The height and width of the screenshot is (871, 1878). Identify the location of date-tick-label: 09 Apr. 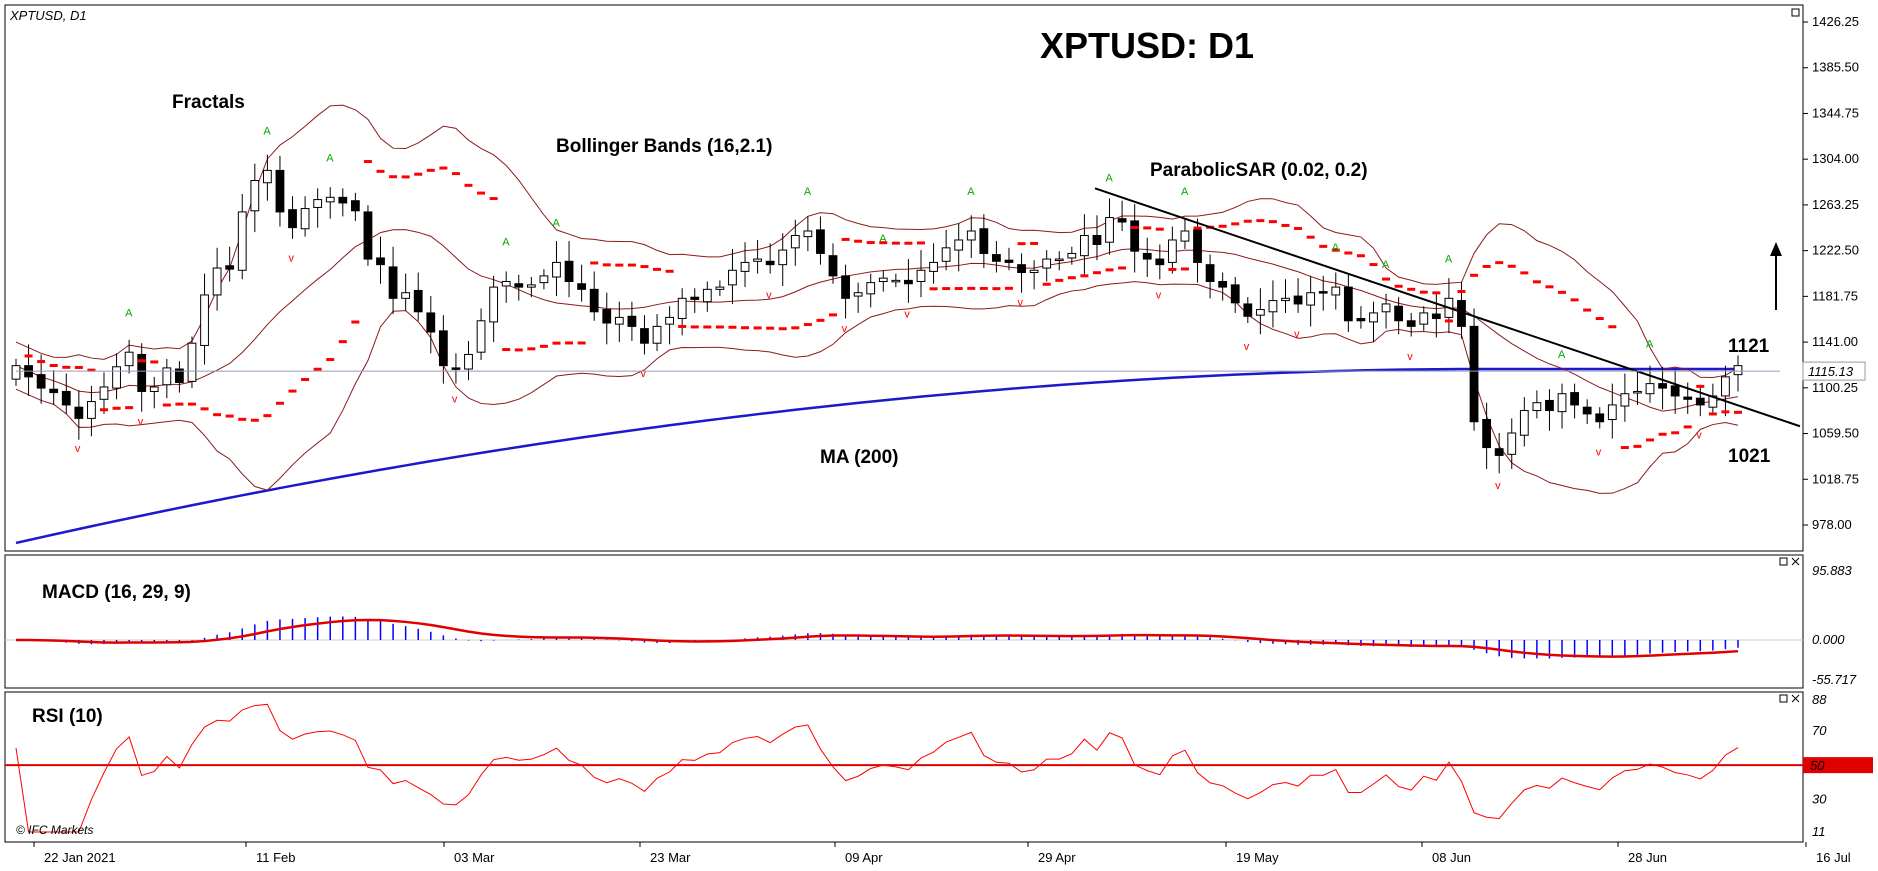
(864, 857).